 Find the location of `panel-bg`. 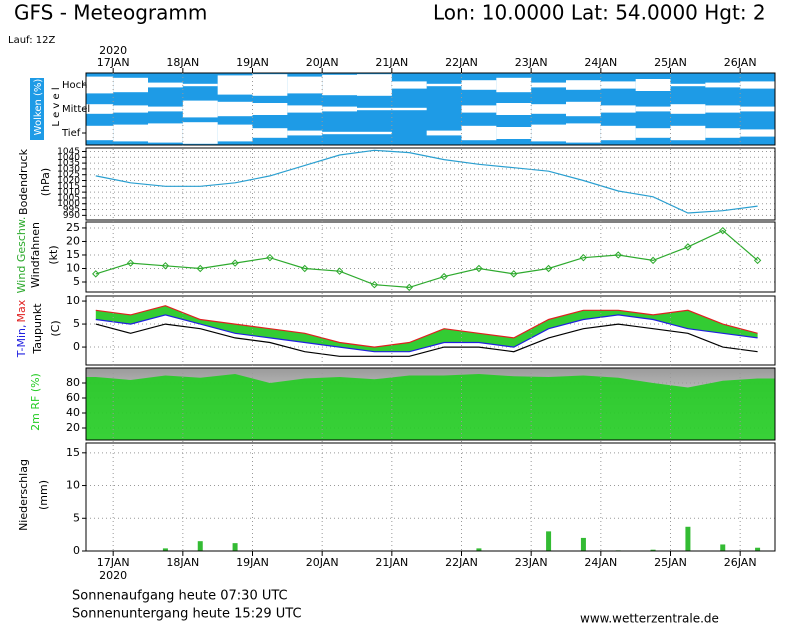

panel-bg is located at coordinates (430, 184).